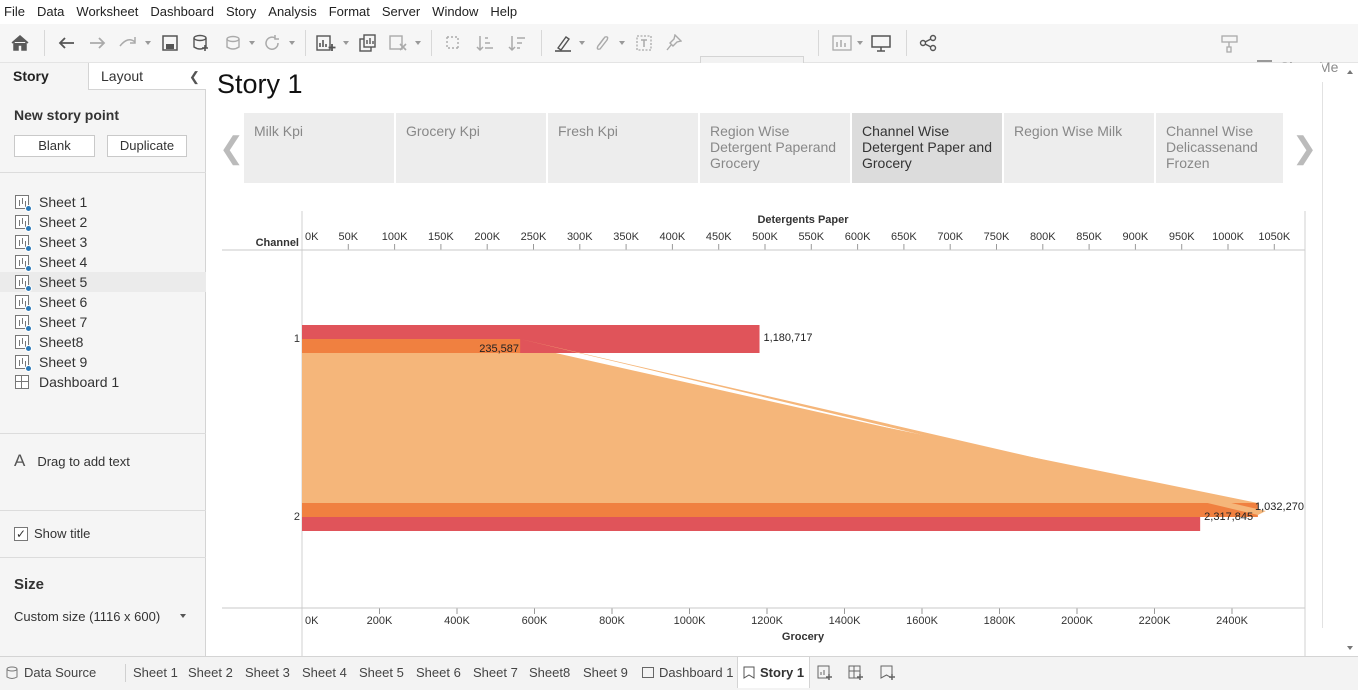 The image size is (1358, 690). Describe the element at coordinates (260, 84) in the screenshot. I see `story-title: Story 1` at that location.